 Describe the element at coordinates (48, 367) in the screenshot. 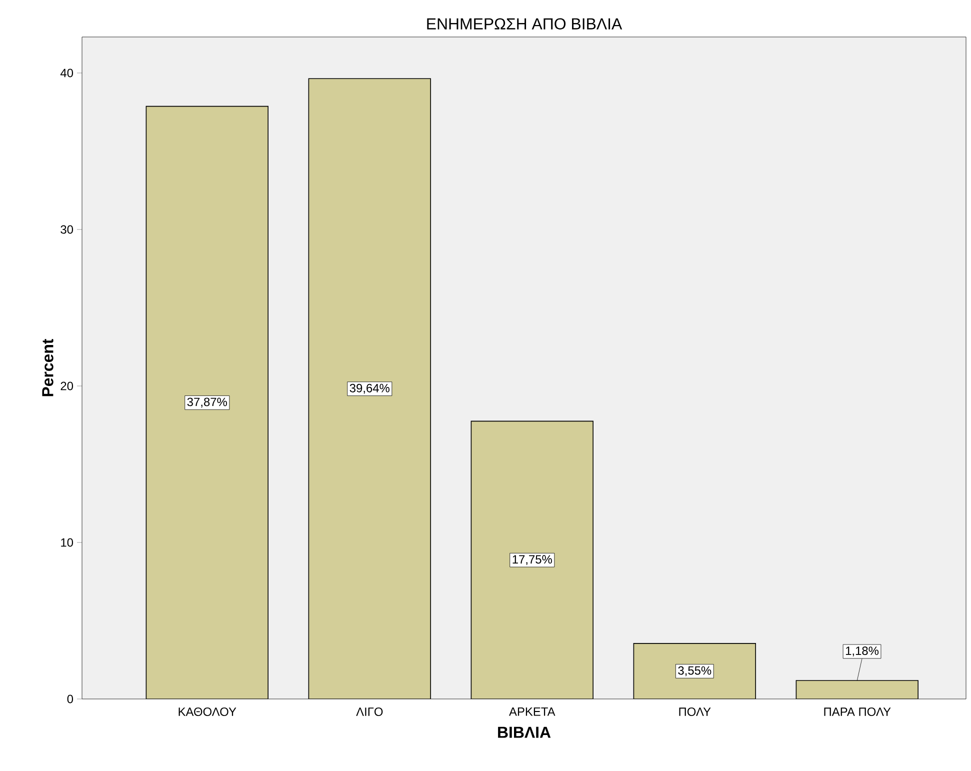

I see `y-axis-title: Percent` at that location.